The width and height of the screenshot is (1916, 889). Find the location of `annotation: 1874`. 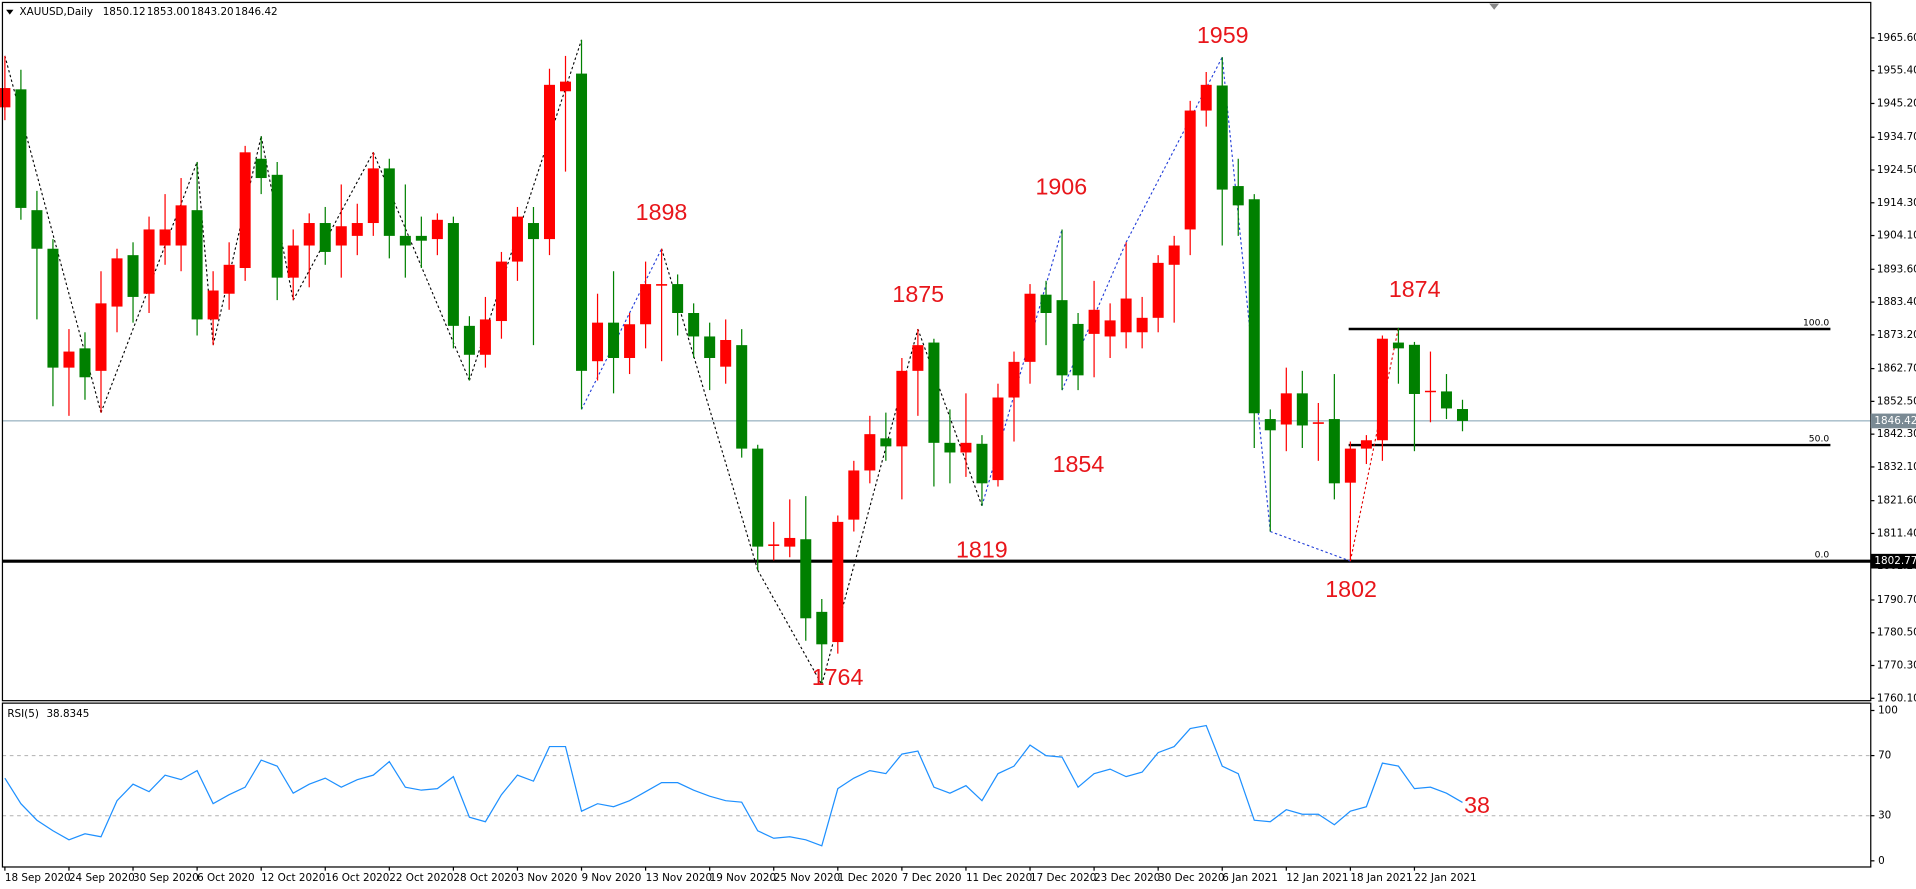

annotation: 1874 is located at coordinates (1415, 289).